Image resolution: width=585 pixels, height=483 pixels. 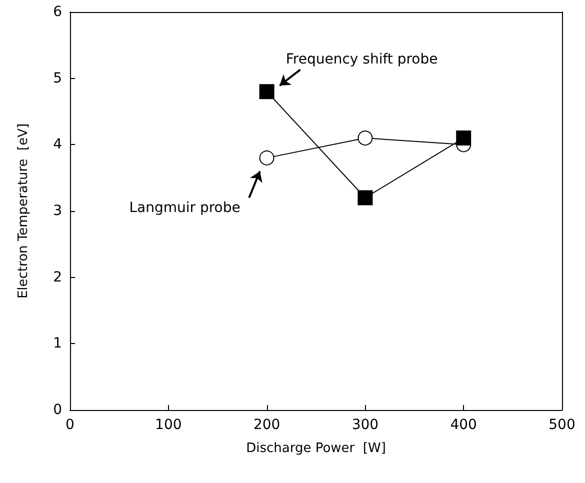 I want to click on y-tick-label: 2, so click(x=57, y=277).